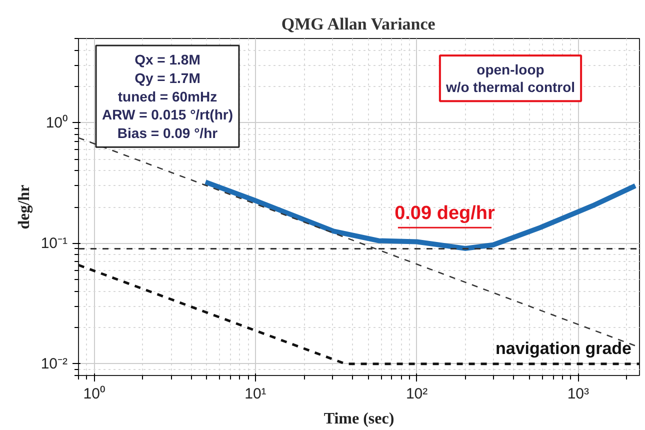 Image resolution: width=645 pixels, height=430 pixels. I want to click on y-tick-label: 10⁻¹, so click(54, 243).